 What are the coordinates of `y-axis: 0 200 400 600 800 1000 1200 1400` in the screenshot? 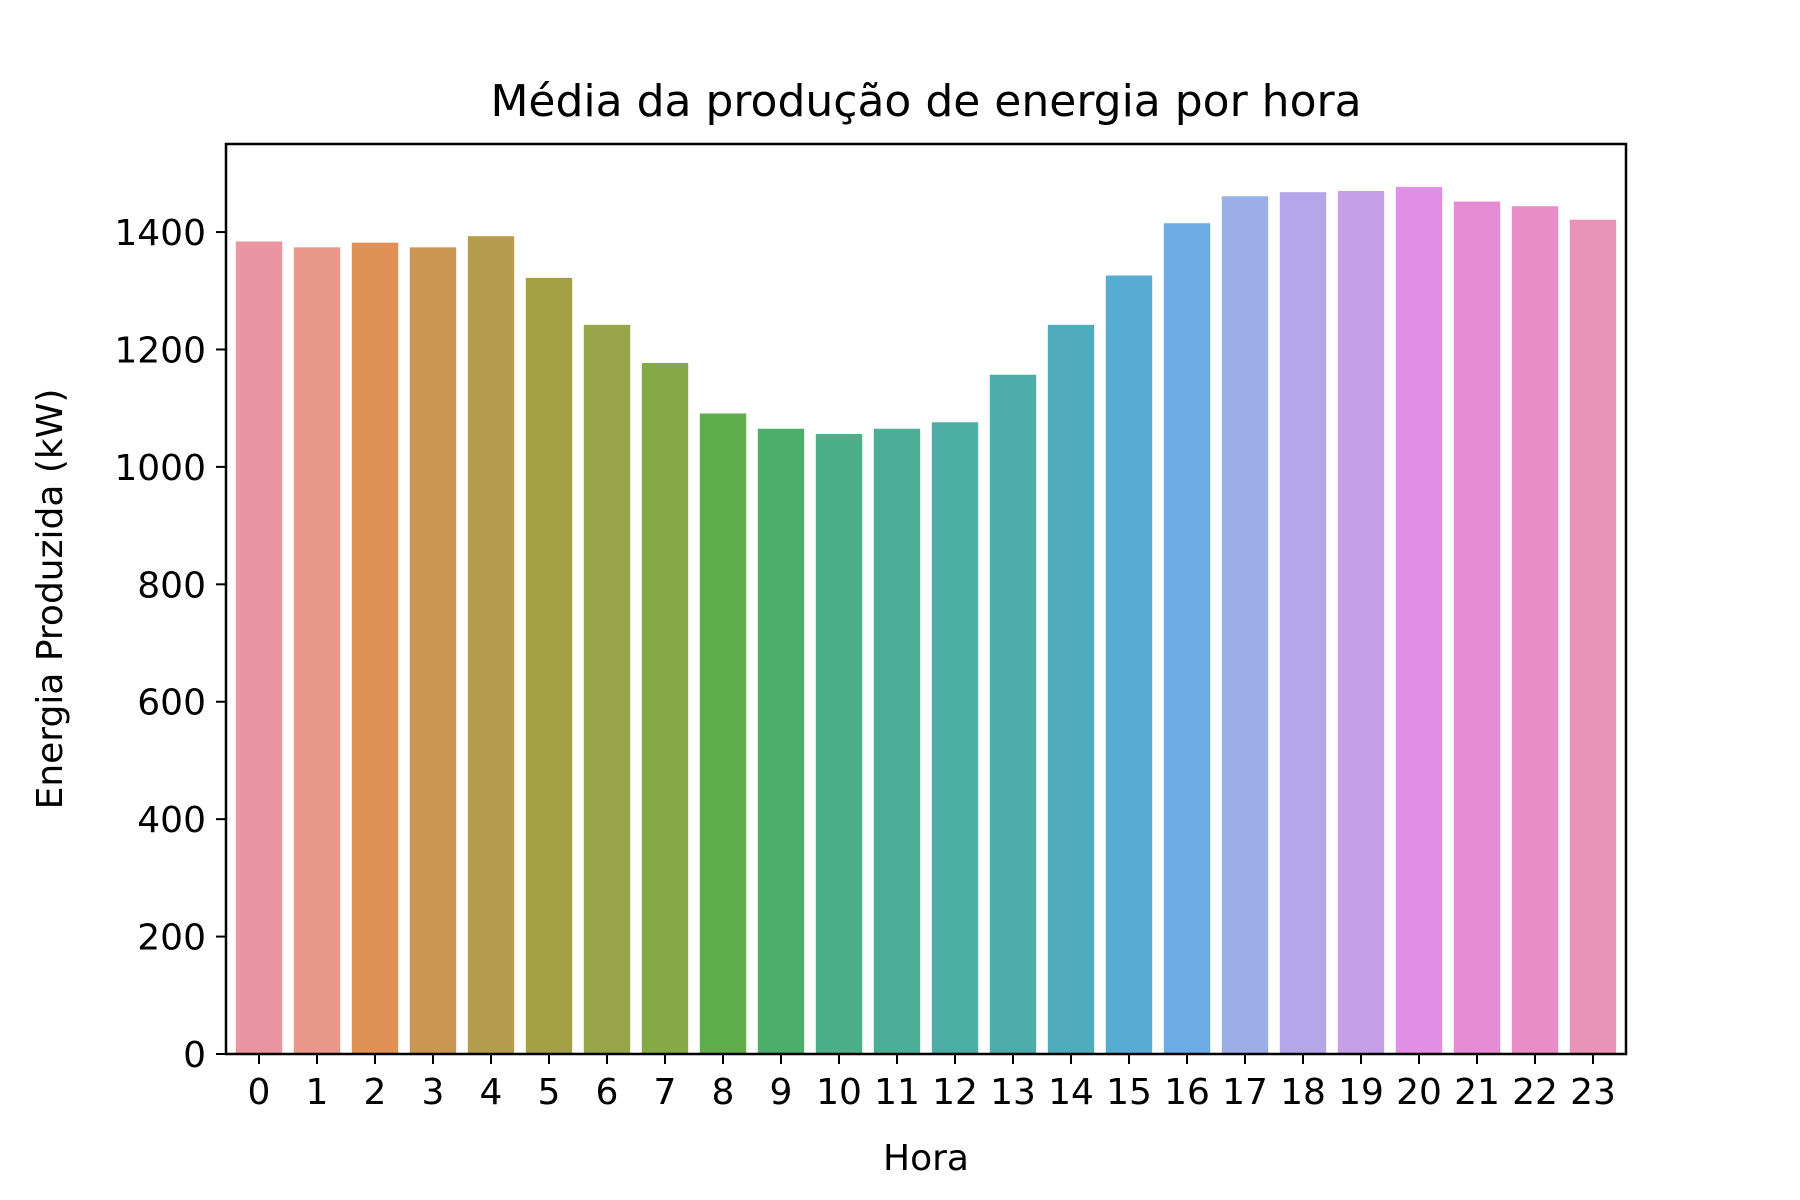 It's located at (170, 644).